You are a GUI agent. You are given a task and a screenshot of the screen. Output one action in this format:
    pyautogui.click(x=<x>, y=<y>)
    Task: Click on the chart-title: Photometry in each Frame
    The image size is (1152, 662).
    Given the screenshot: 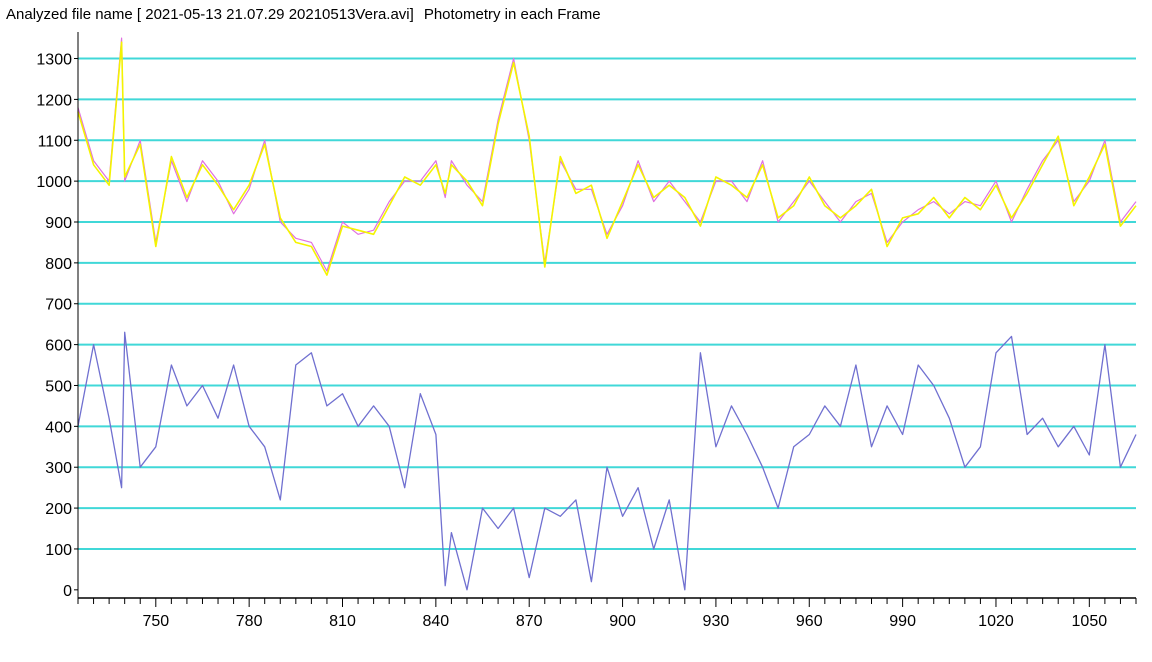 What is the action you would take?
    pyautogui.click(x=512, y=14)
    